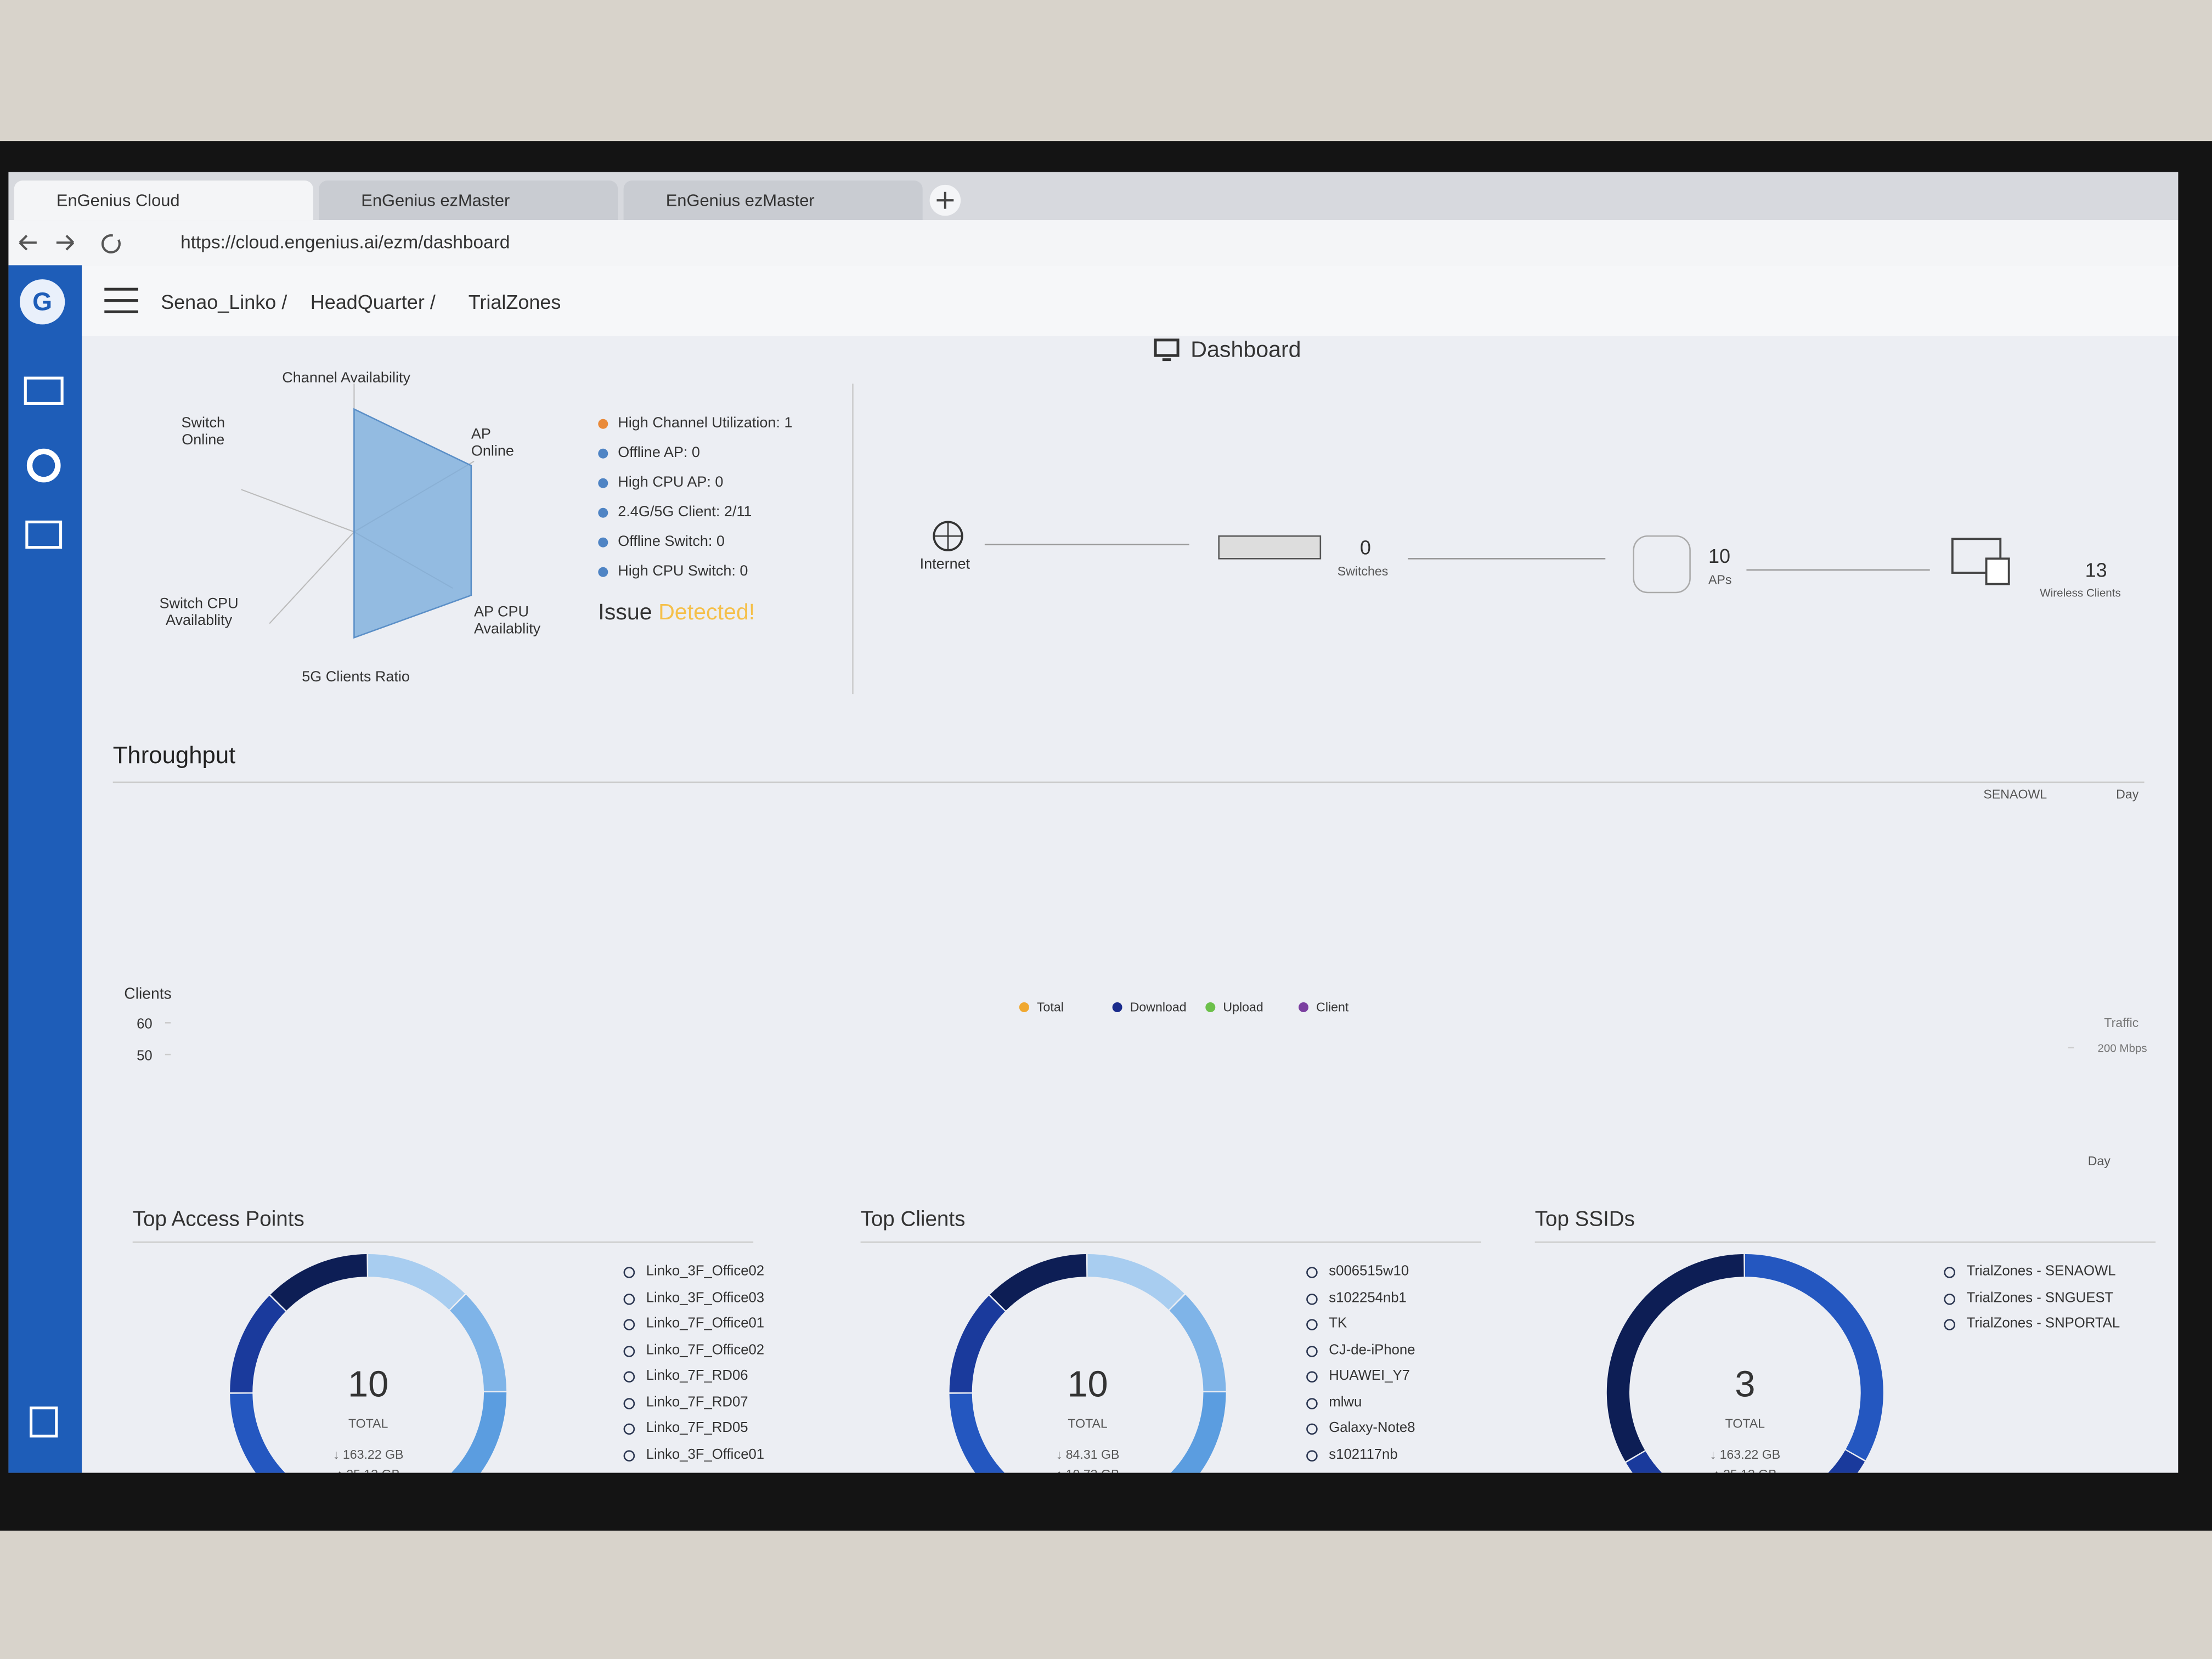  What do you see at coordinates (2122, 1048) in the screenshot?
I see `y2-tick-label: 200 Mbps` at bounding box center [2122, 1048].